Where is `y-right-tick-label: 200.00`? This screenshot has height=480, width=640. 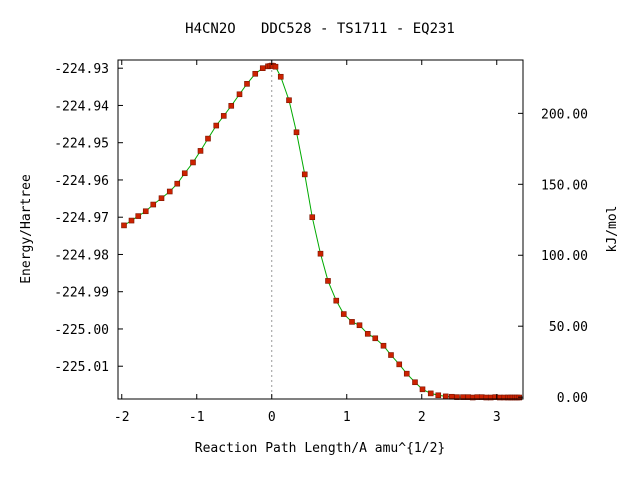 y-right-tick-label: 200.00 is located at coordinates (564, 114).